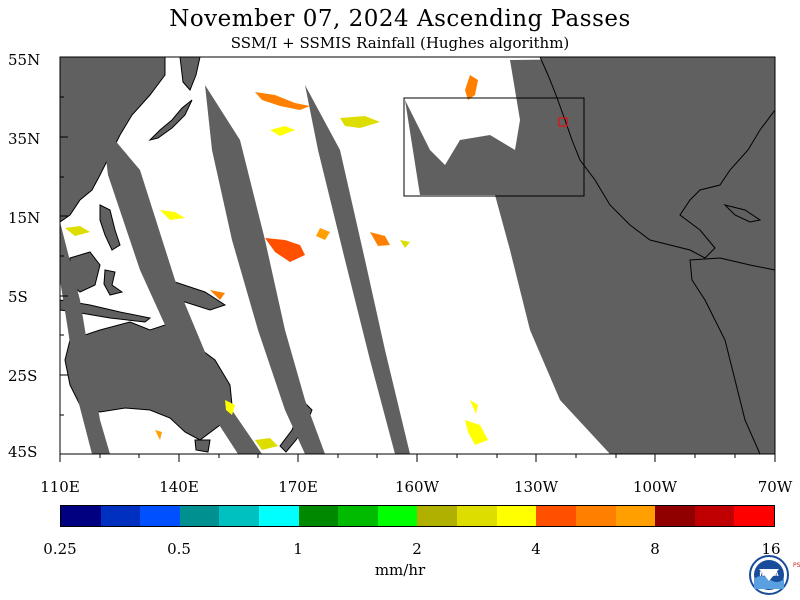 The image size is (800, 600). I want to click on land-philippines, so click(110, 227).